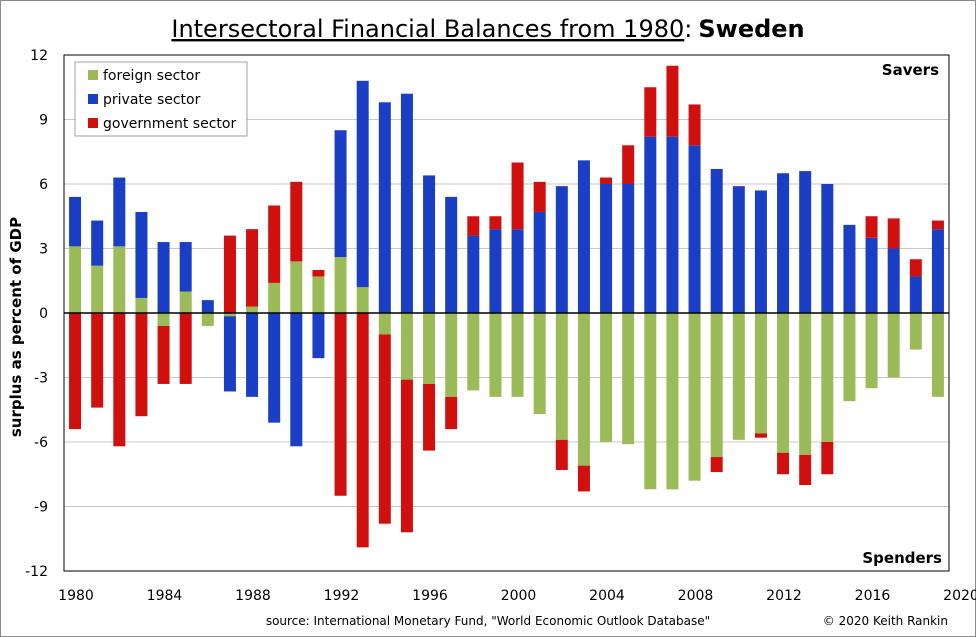 The width and height of the screenshot is (976, 637). What do you see at coordinates (41, 379) in the screenshot?
I see `y-tick-label: -3` at bounding box center [41, 379].